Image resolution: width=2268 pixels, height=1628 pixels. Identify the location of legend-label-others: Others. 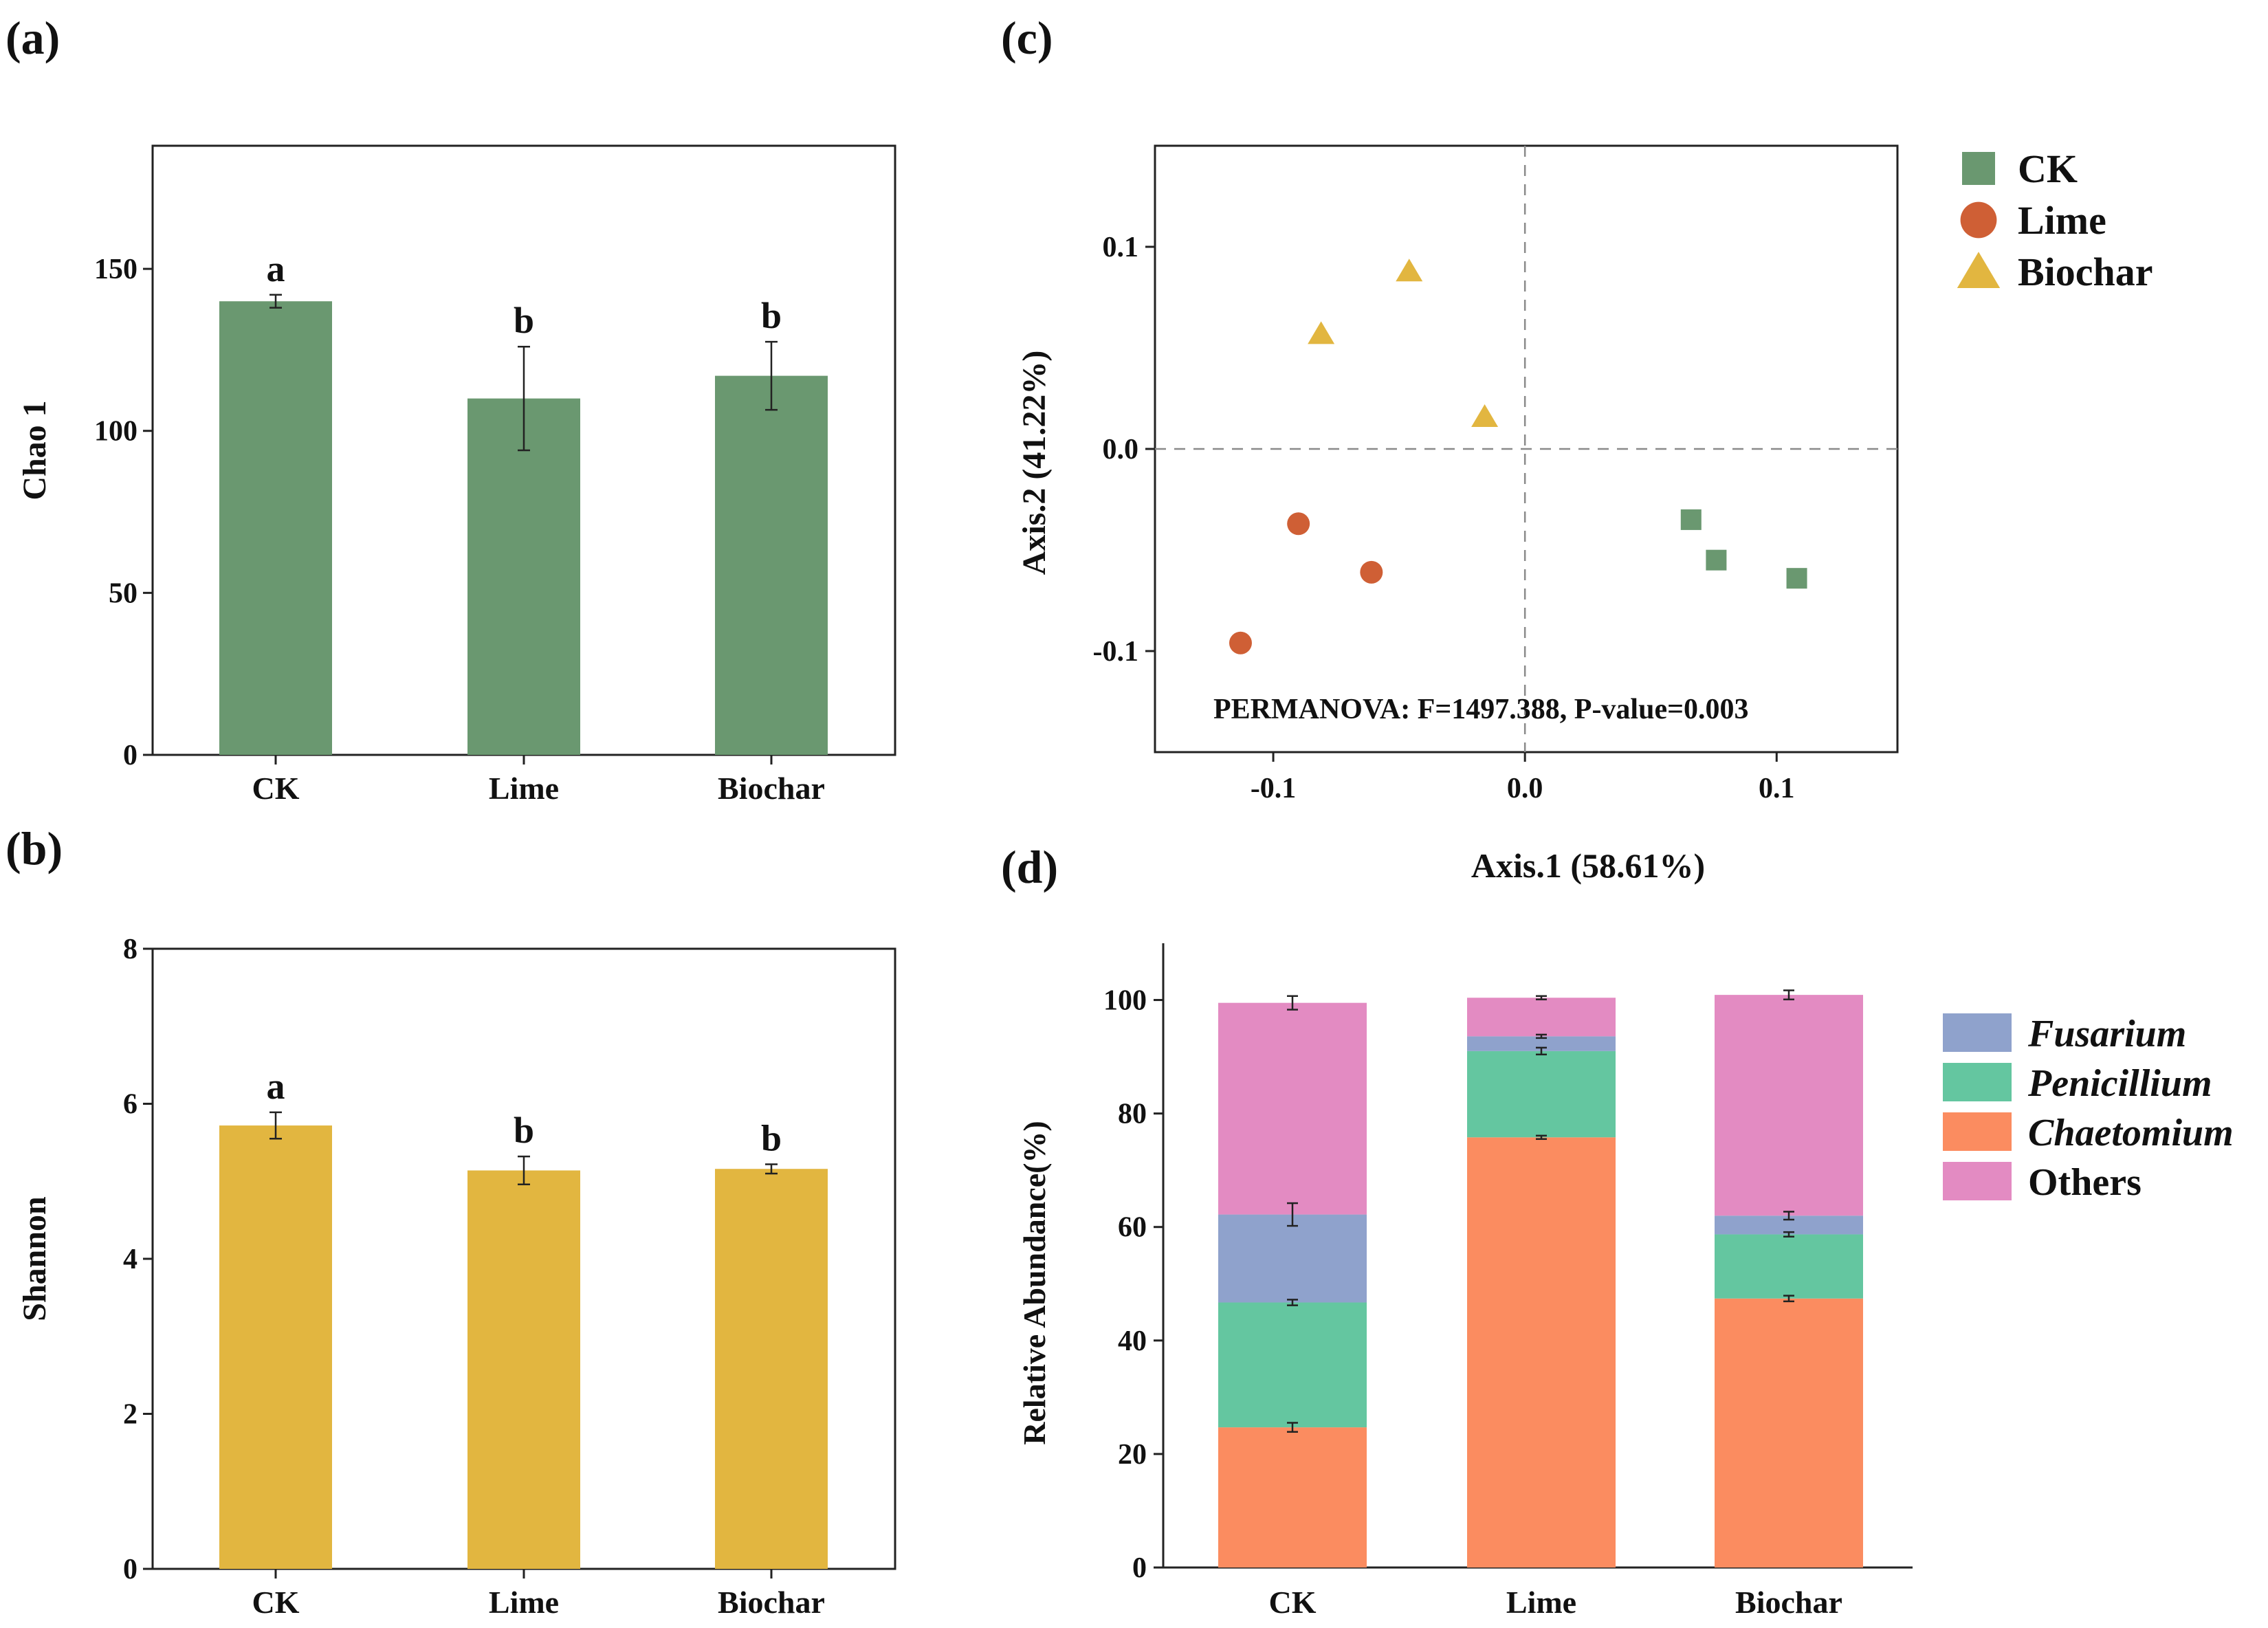
(2085, 1182).